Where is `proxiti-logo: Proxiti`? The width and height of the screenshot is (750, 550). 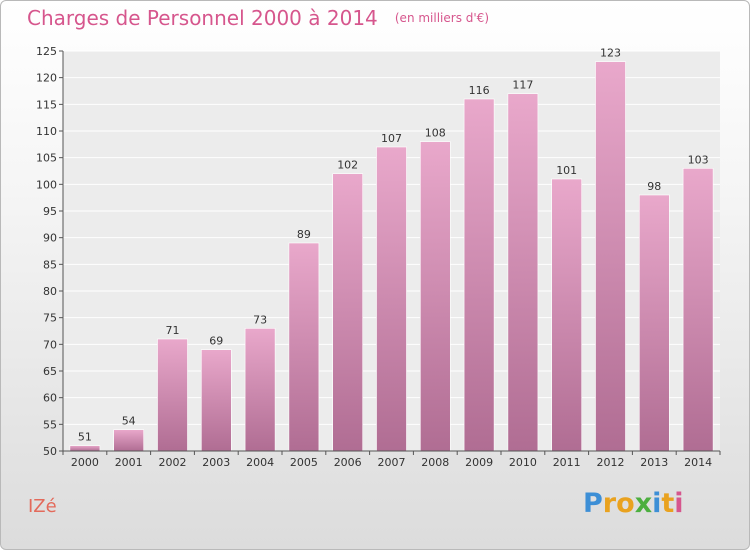
proxiti-logo: Proxiti is located at coordinates (633, 503).